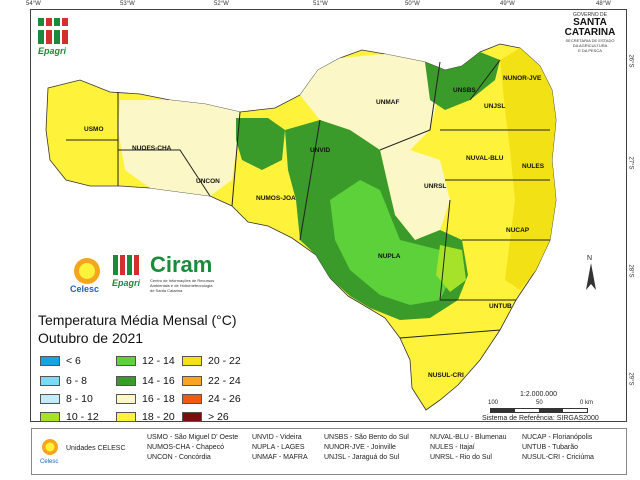 Image resolution: width=640 pixels, height=480 pixels. Describe the element at coordinates (96, 448) in the screenshot. I see `units-heading: Unidades CELESC` at that location.